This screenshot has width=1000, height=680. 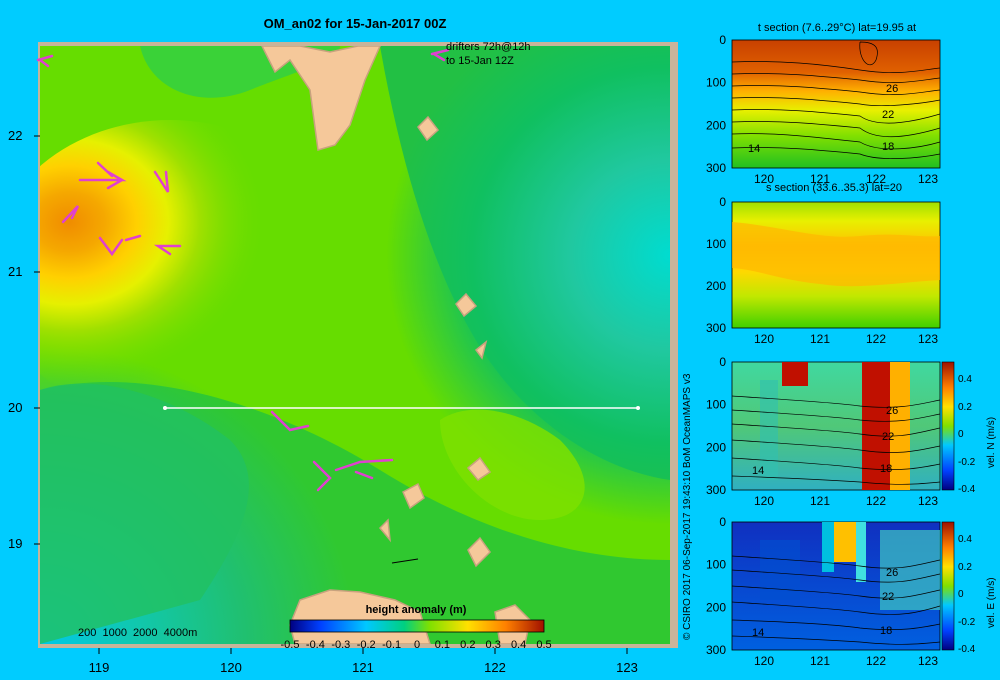 I want to click on drifter-note-line1: drifters 72h@12h, so click(x=488, y=47).